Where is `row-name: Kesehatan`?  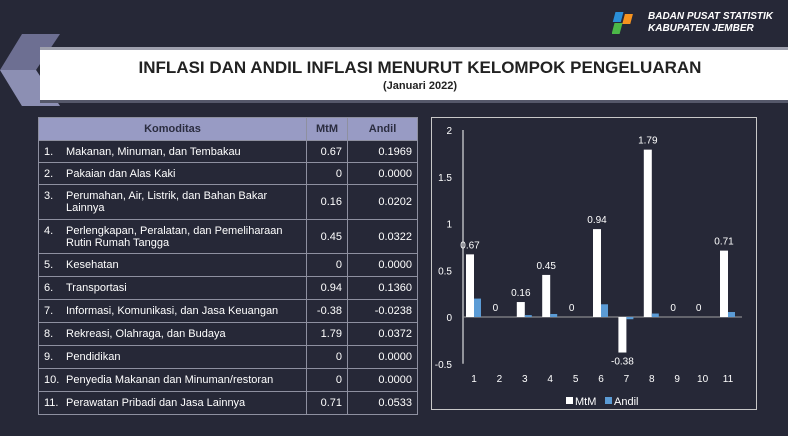 row-name: Kesehatan is located at coordinates (92, 265).